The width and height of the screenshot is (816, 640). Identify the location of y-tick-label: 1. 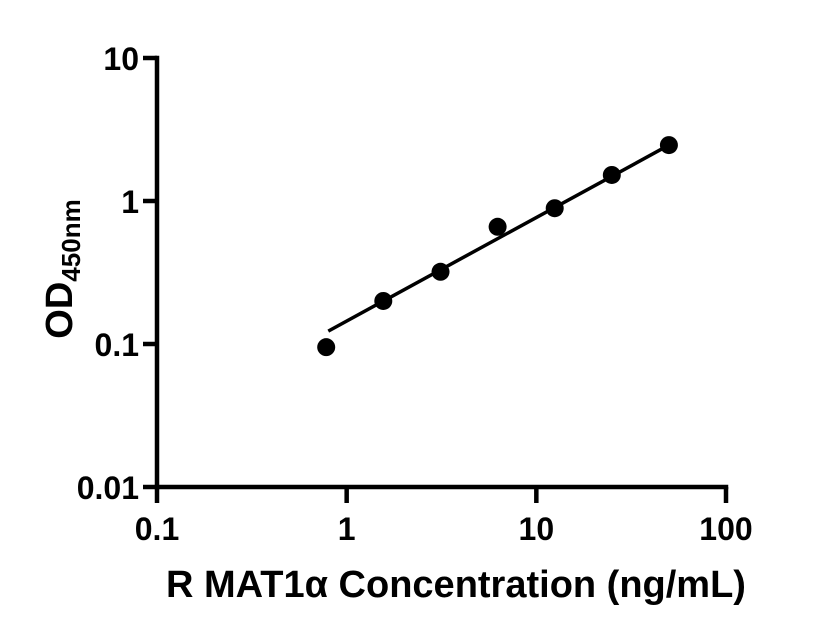
(130, 202).